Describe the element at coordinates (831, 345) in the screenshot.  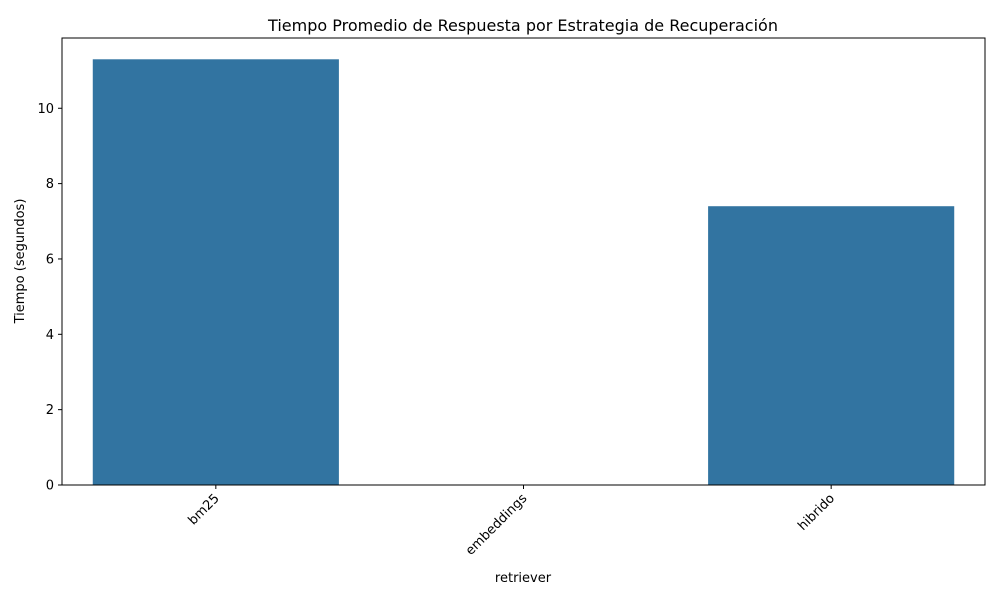
I see `bar-hibrido` at that location.